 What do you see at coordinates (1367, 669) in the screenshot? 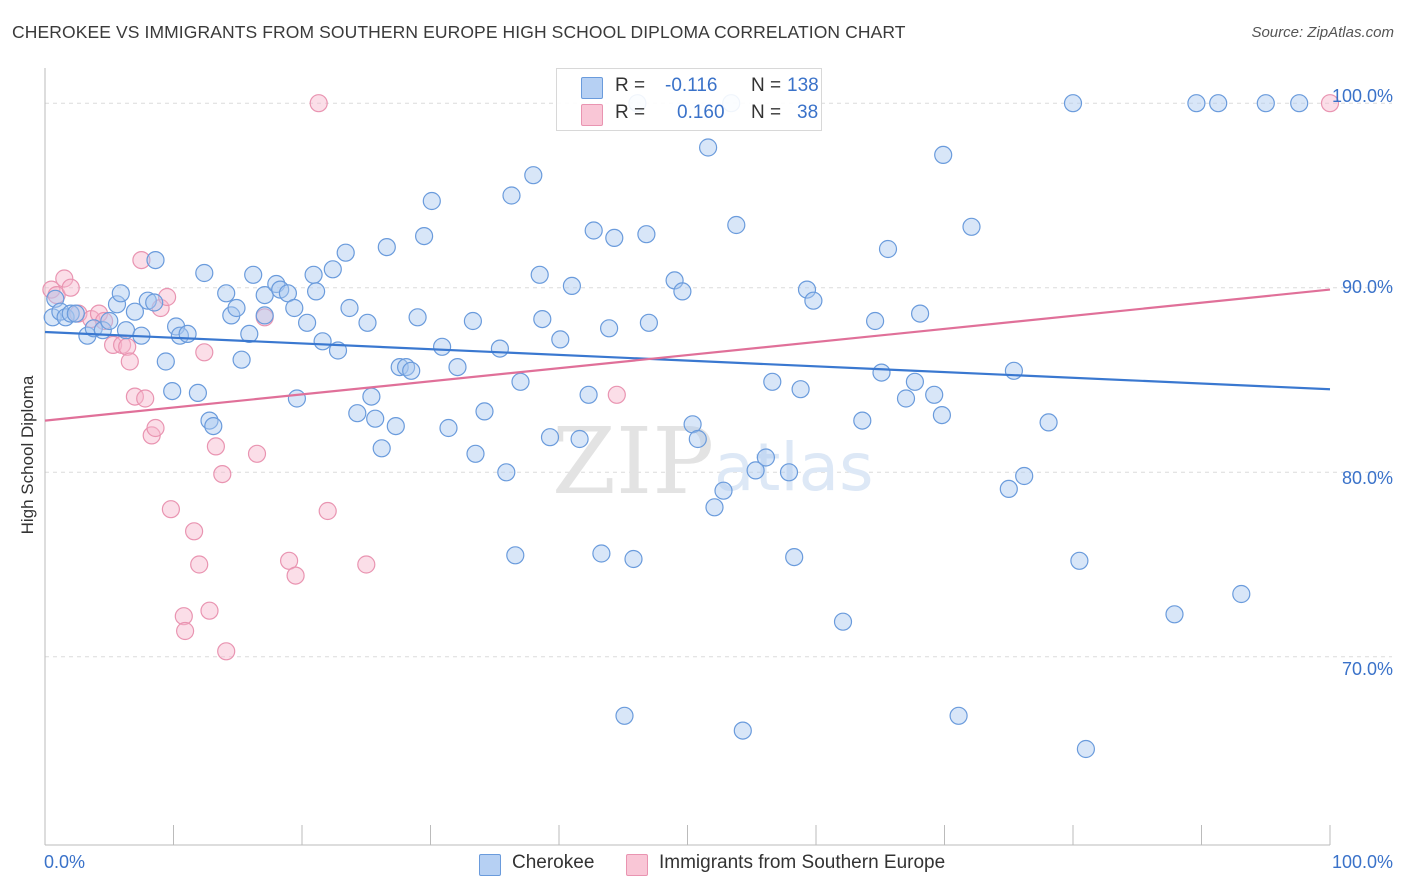
I see `y-tick-label-70: 70.0%` at bounding box center [1367, 669].